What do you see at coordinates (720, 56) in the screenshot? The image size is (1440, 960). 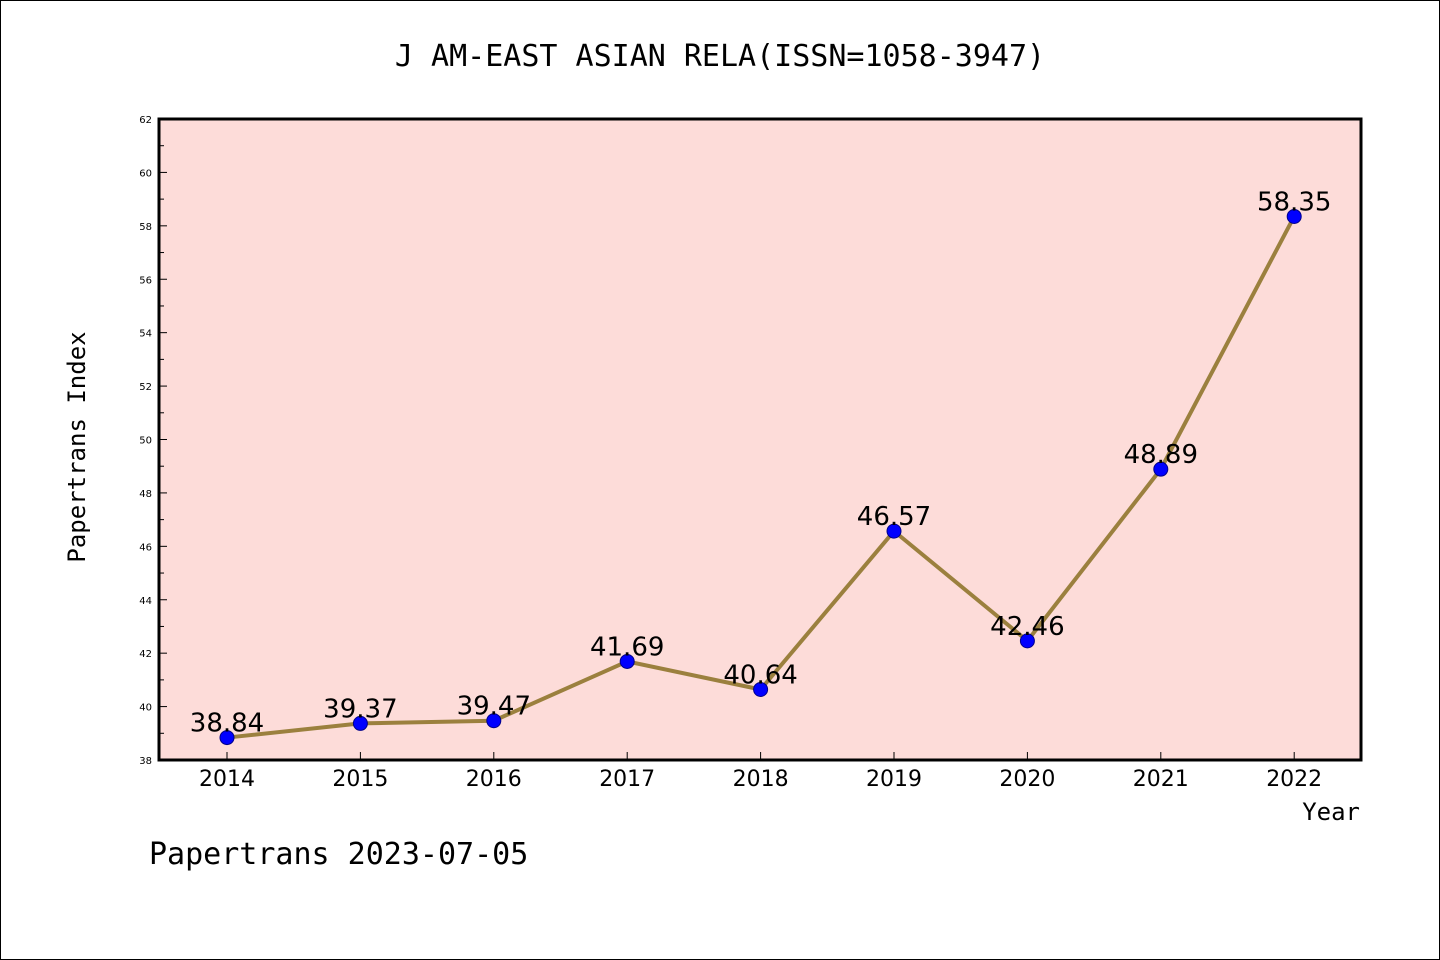 I see `chart-title: J AM-EAST ASIAN RELA(ISSN=1058-3947)` at bounding box center [720, 56].